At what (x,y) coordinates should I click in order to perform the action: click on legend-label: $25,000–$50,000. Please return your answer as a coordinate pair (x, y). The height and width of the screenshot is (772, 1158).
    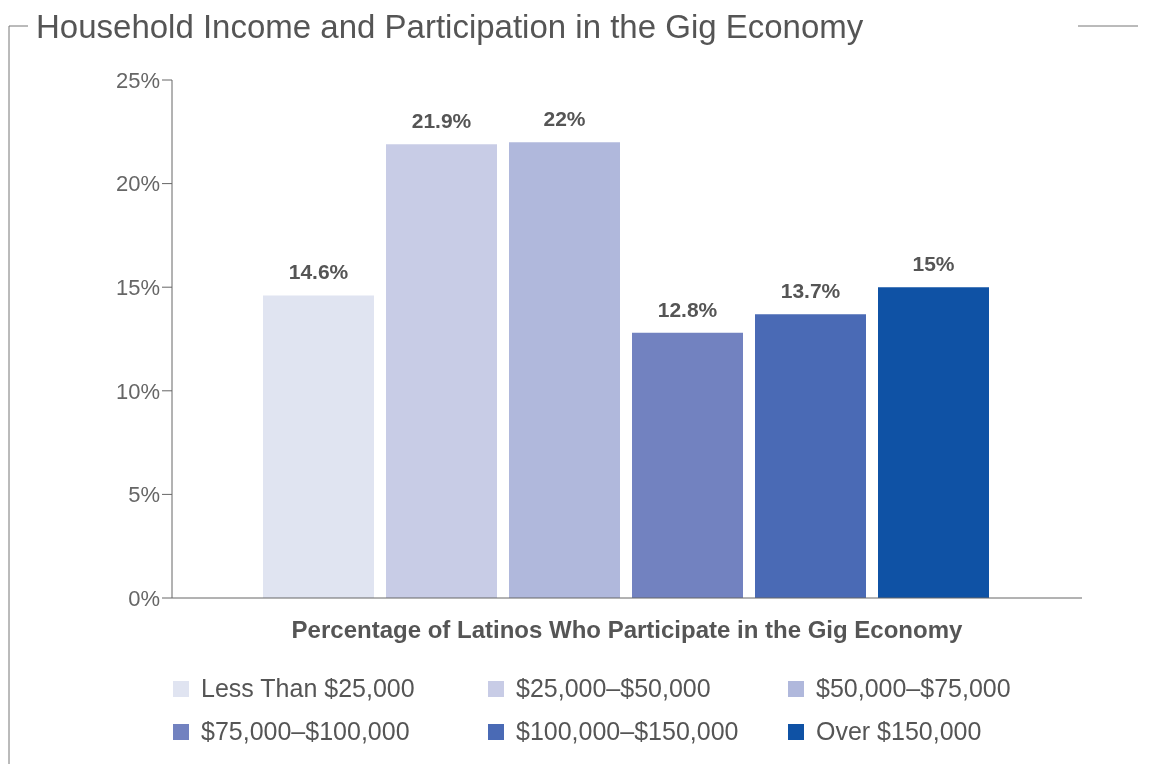
    Looking at the image, I should click on (613, 688).